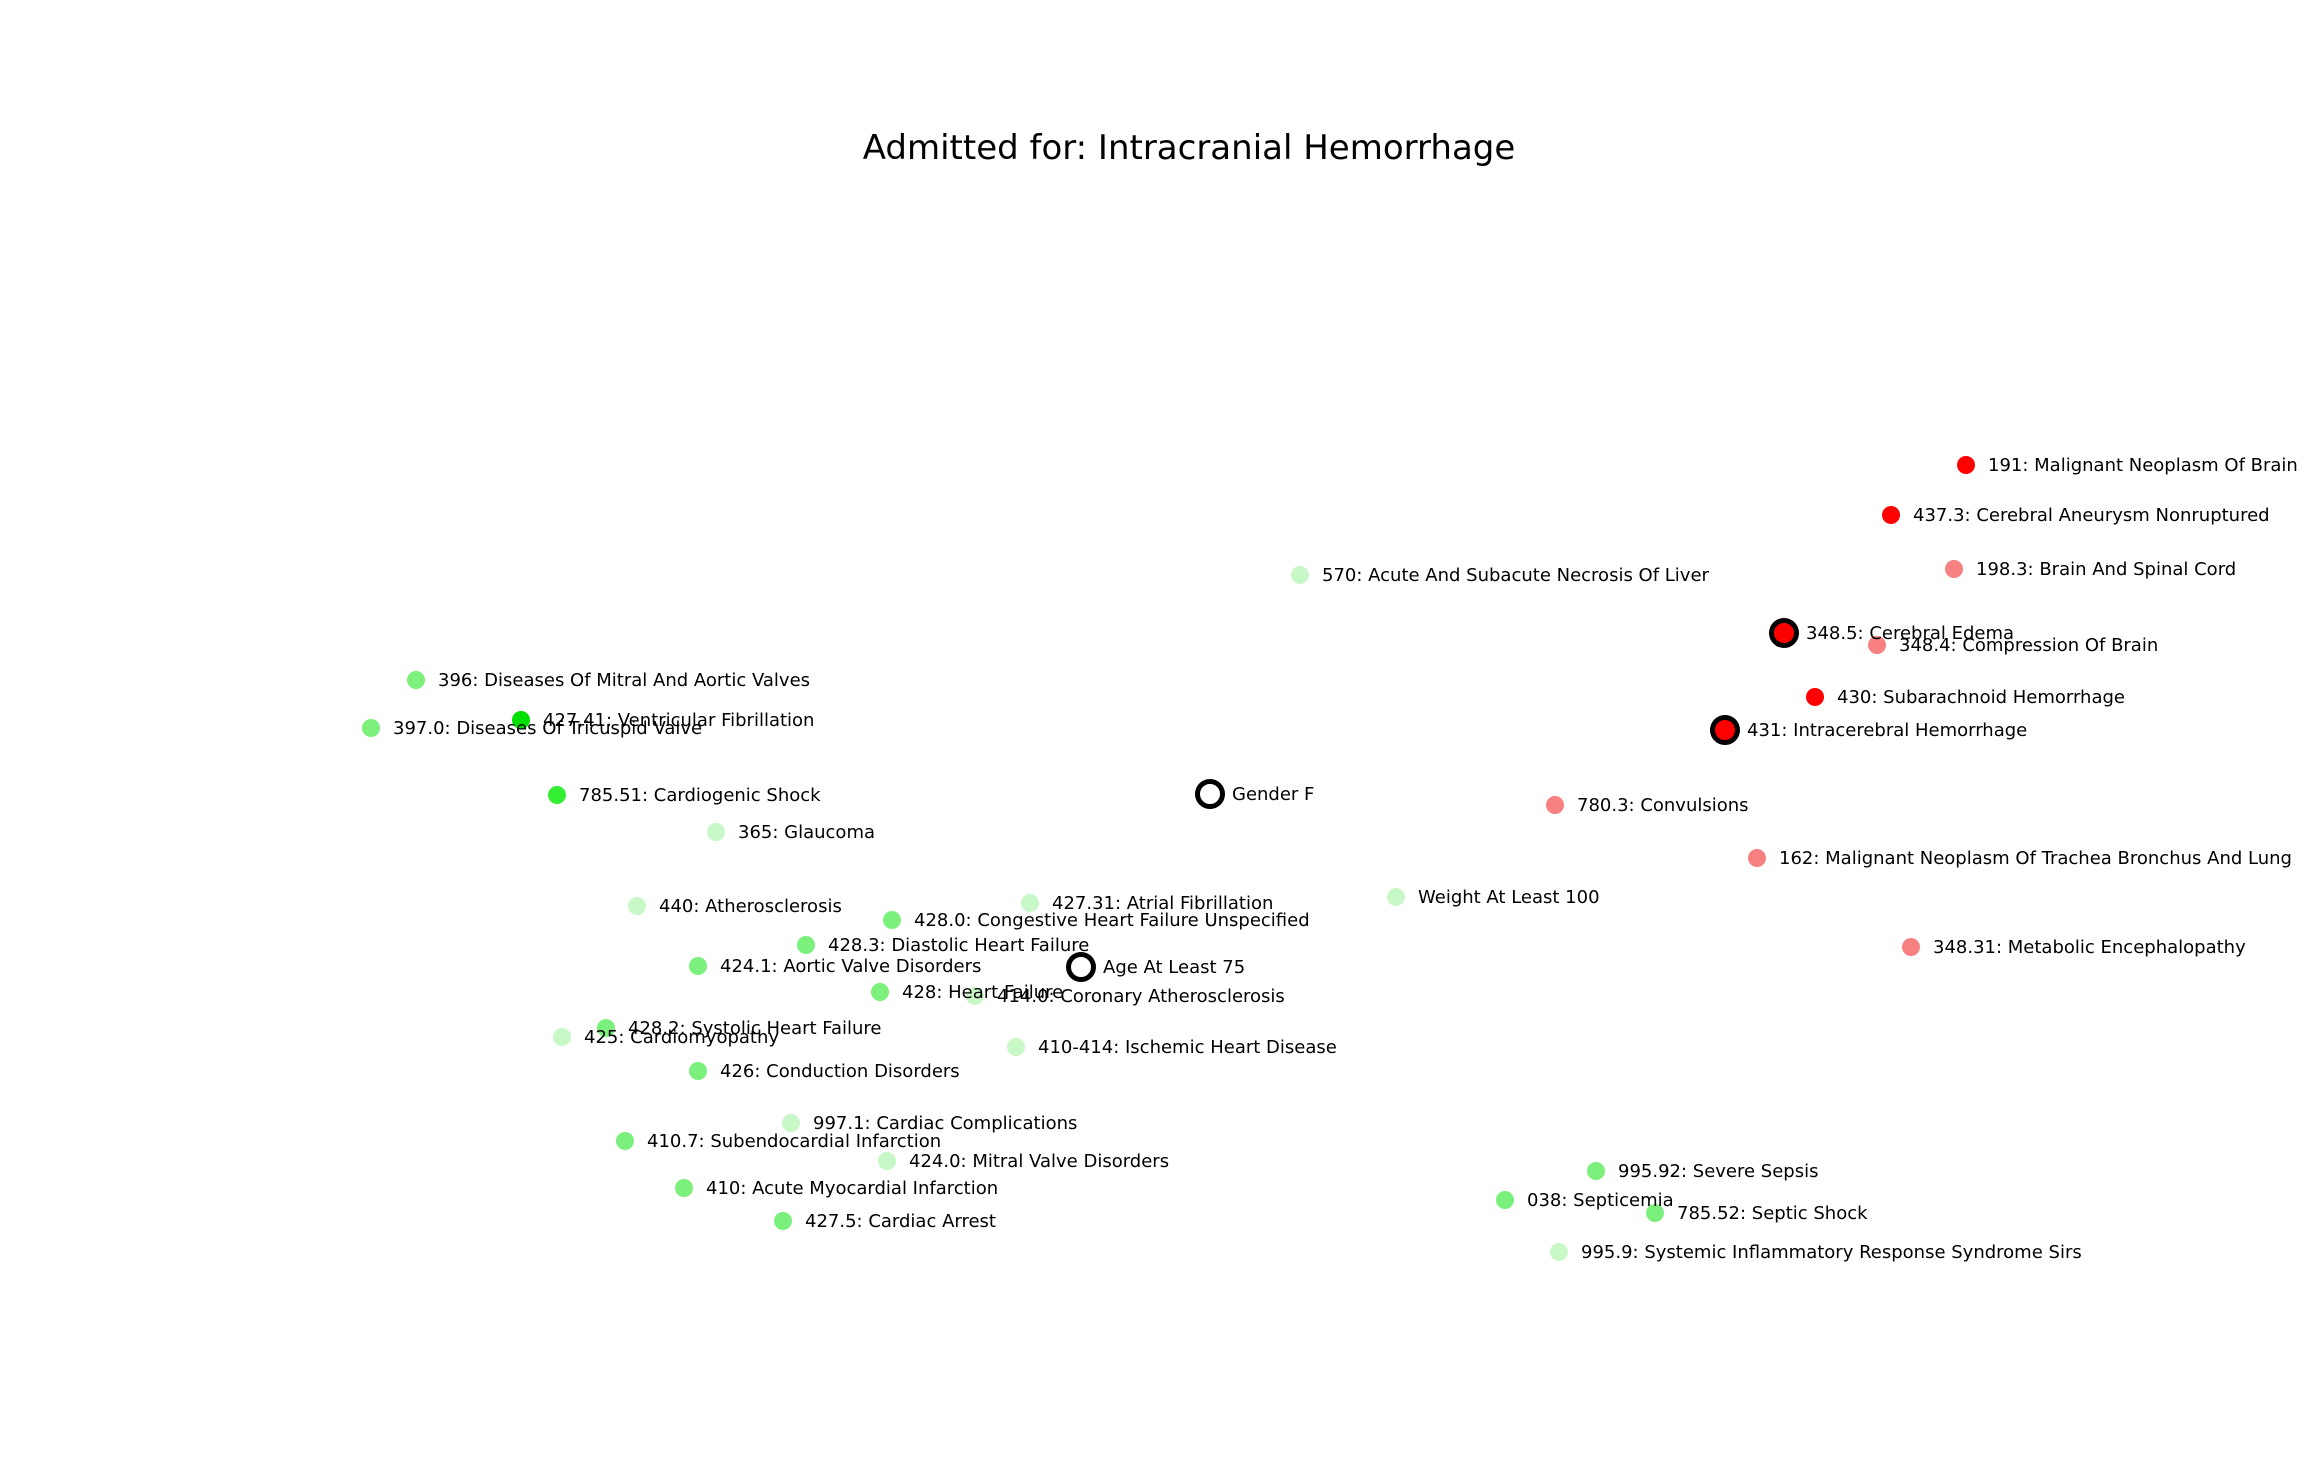 Image resolution: width=2318 pixels, height=1464 pixels. What do you see at coordinates (755, 1028) in the screenshot?
I see `node-label: 428.2: Systolic Heart Failure` at bounding box center [755, 1028].